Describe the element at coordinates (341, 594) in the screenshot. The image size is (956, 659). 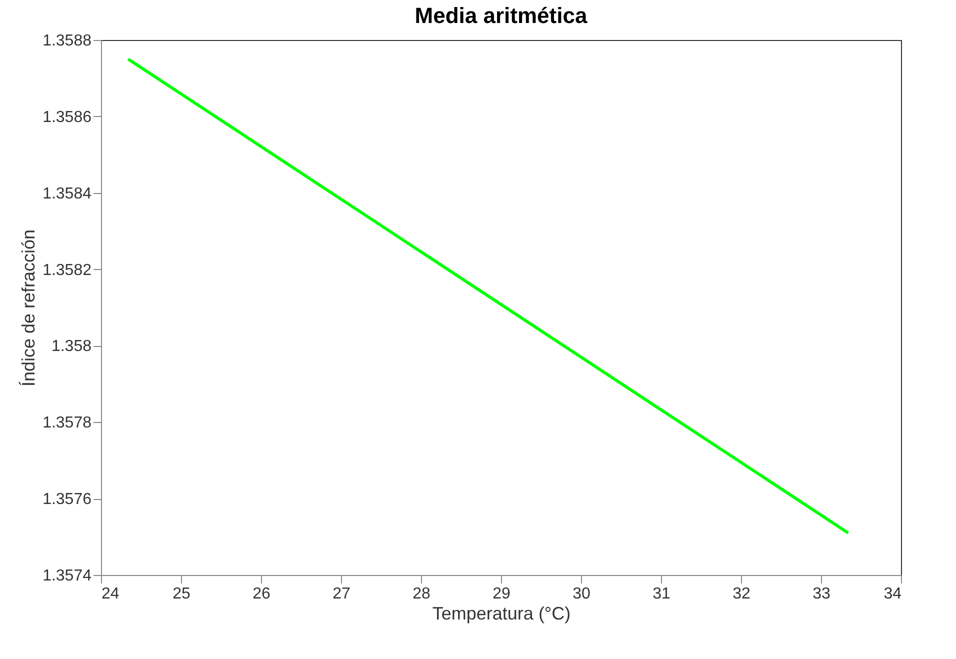
I see `x-tick-label: 27` at that location.